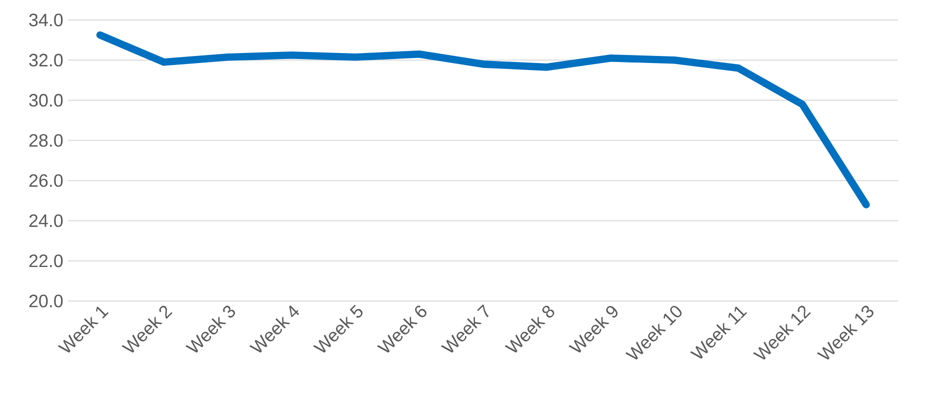  What do you see at coordinates (46, 301) in the screenshot?
I see `y-tick-label: 20.0` at bounding box center [46, 301].